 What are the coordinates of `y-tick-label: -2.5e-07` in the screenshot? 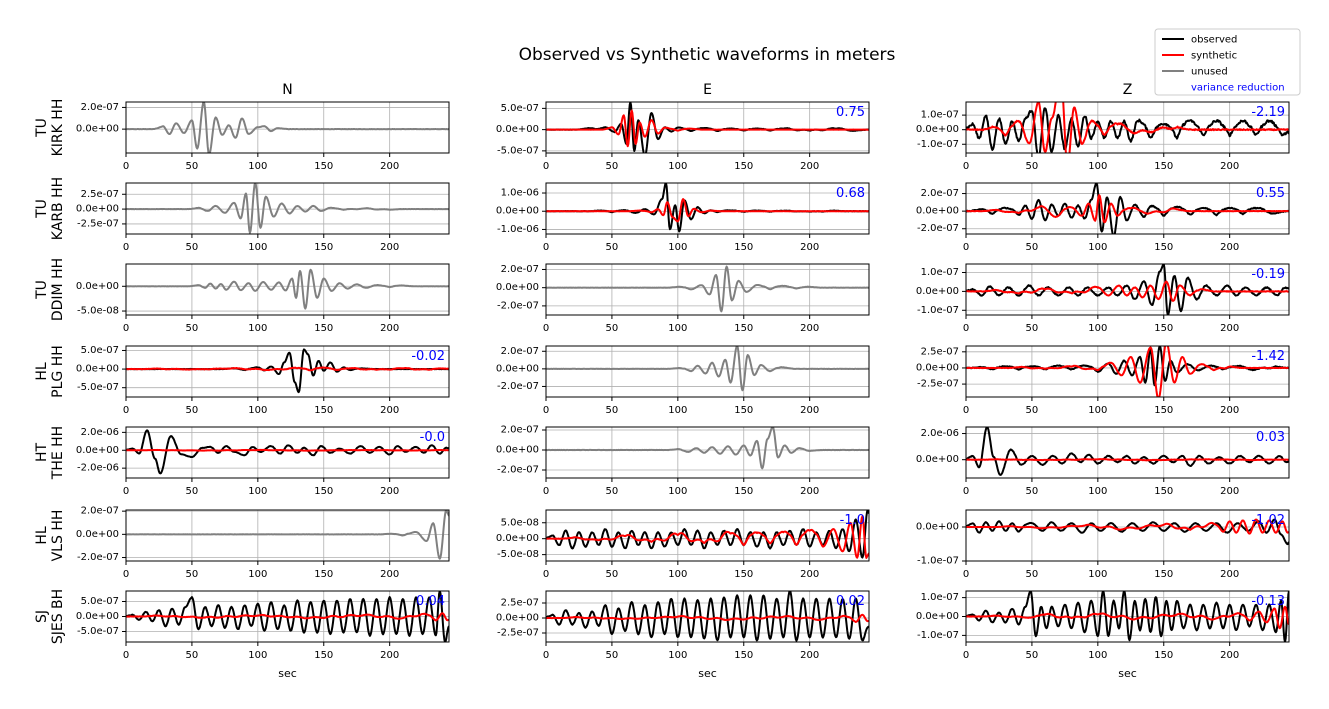 It's located at (518, 633).